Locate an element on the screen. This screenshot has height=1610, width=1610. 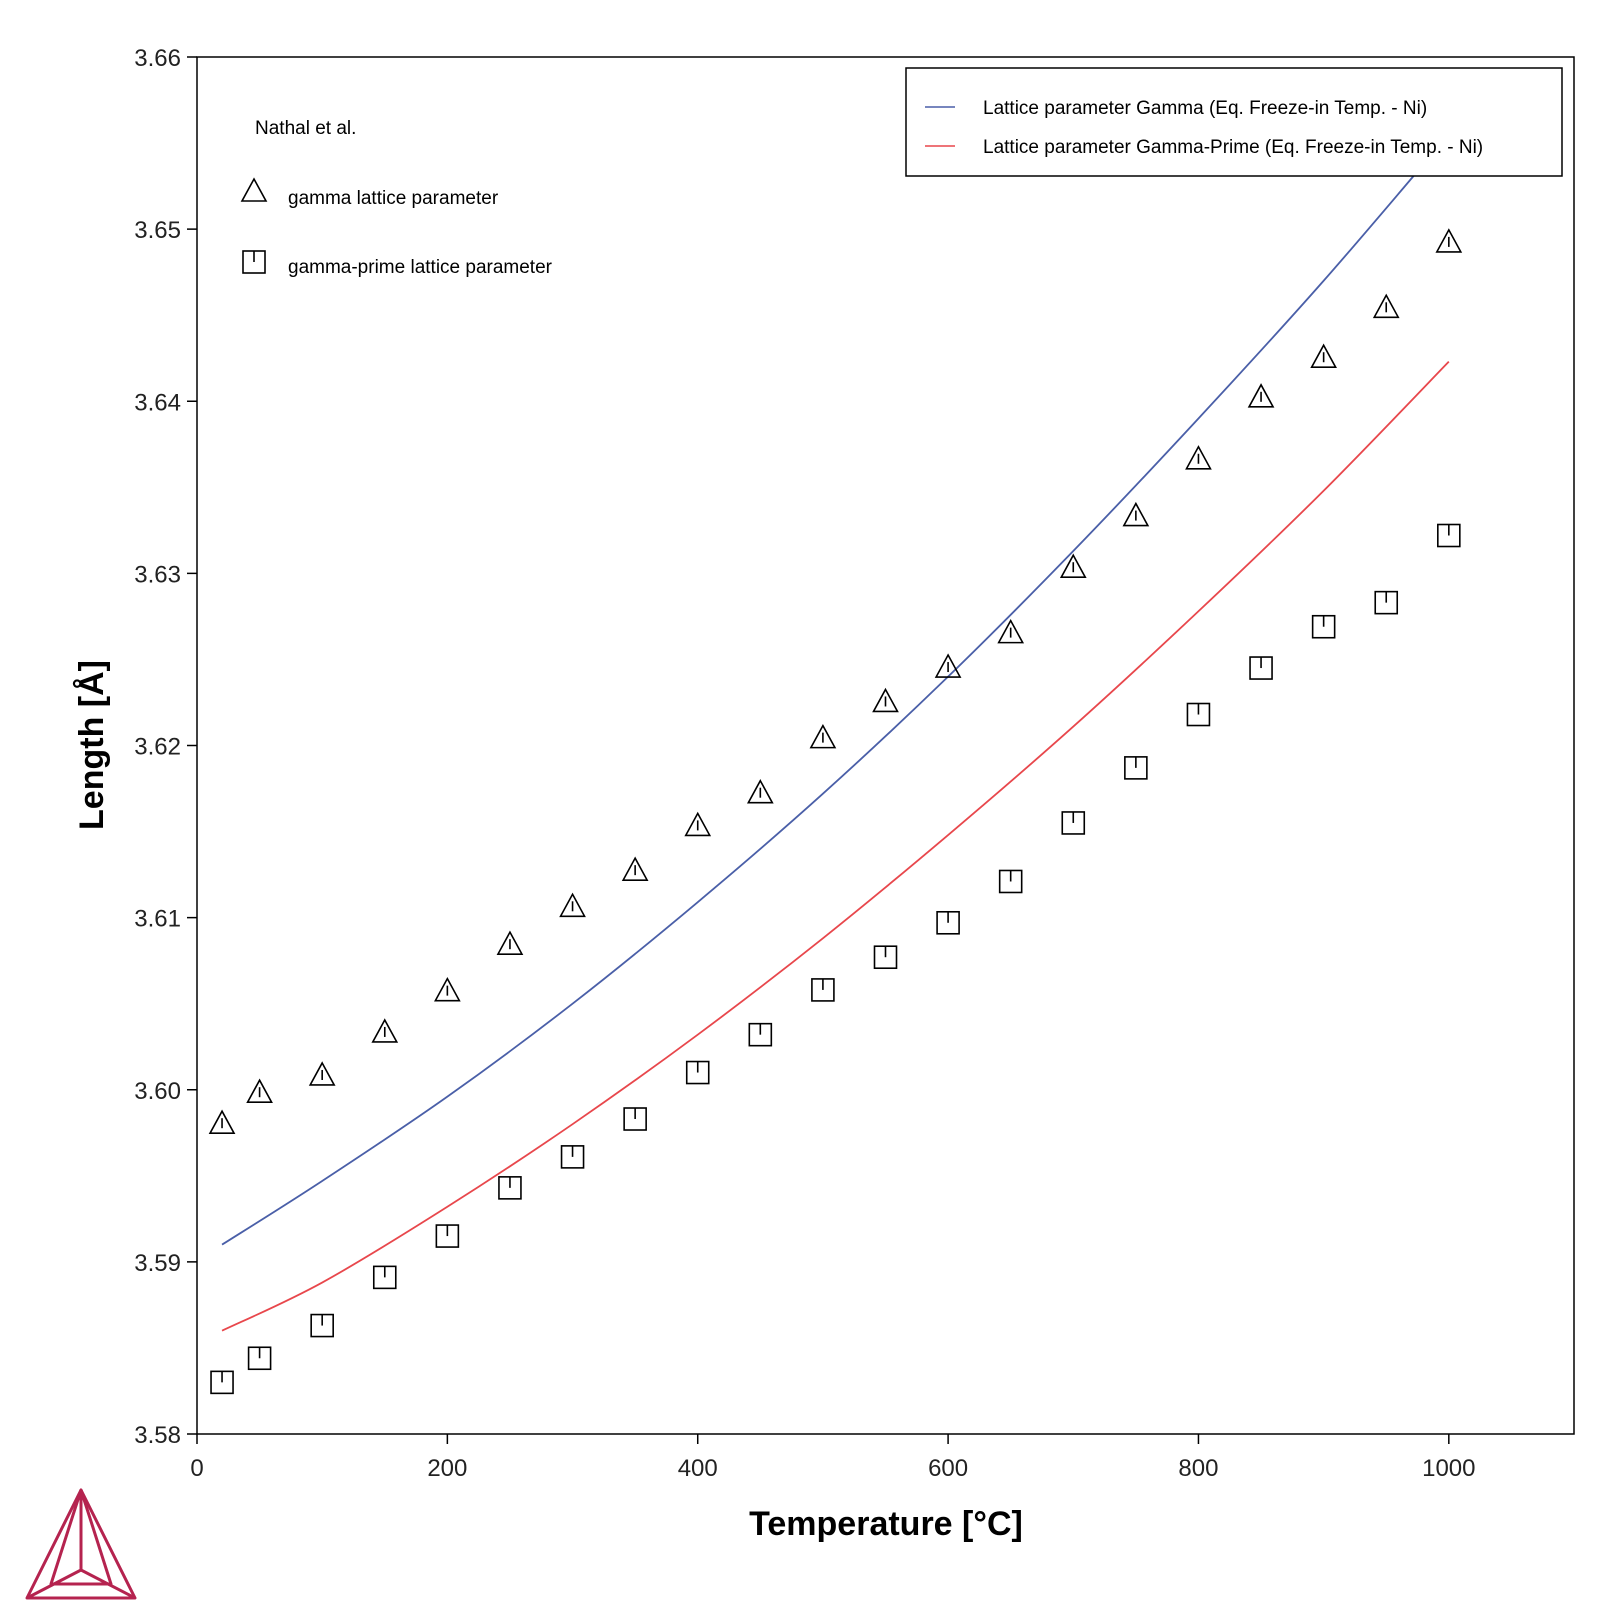
legend-label-gamma-prime-data: gamma-prime lattice parameter is located at coordinates (420, 267).